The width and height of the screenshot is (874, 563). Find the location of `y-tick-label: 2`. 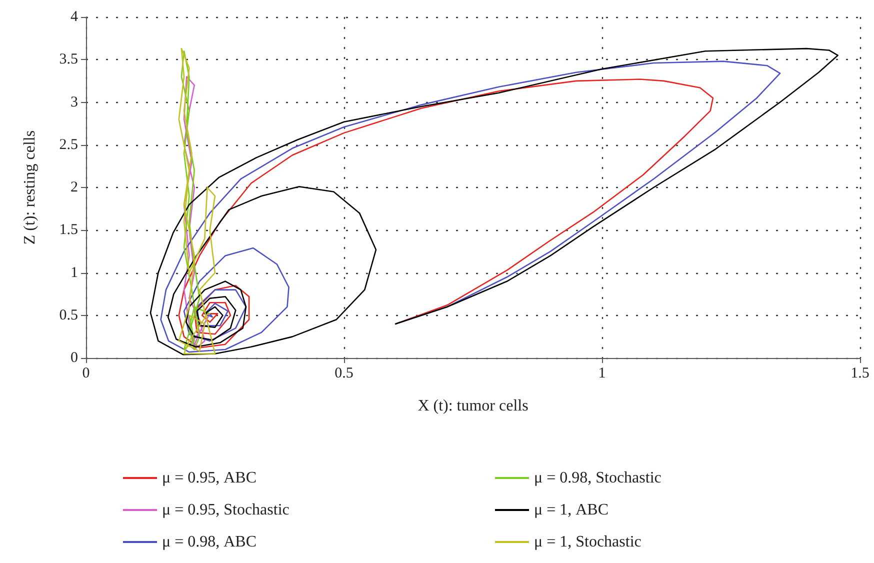

y-tick-label: 2 is located at coordinates (74, 188).